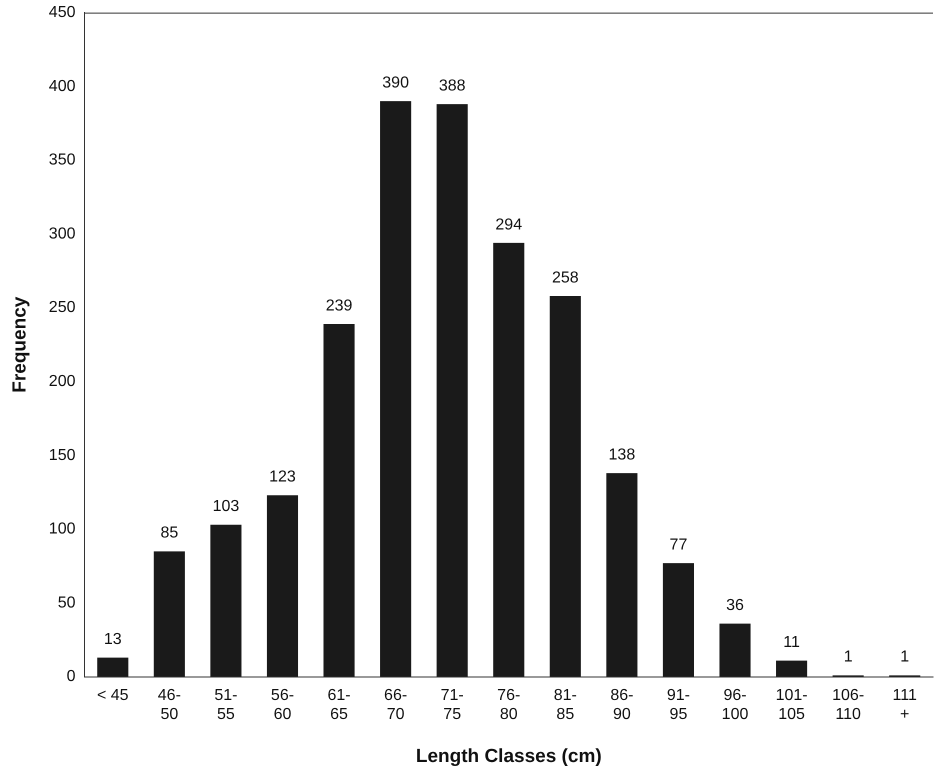  What do you see at coordinates (452, 86) in the screenshot?
I see `data-label: 388` at bounding box center [452, 86].